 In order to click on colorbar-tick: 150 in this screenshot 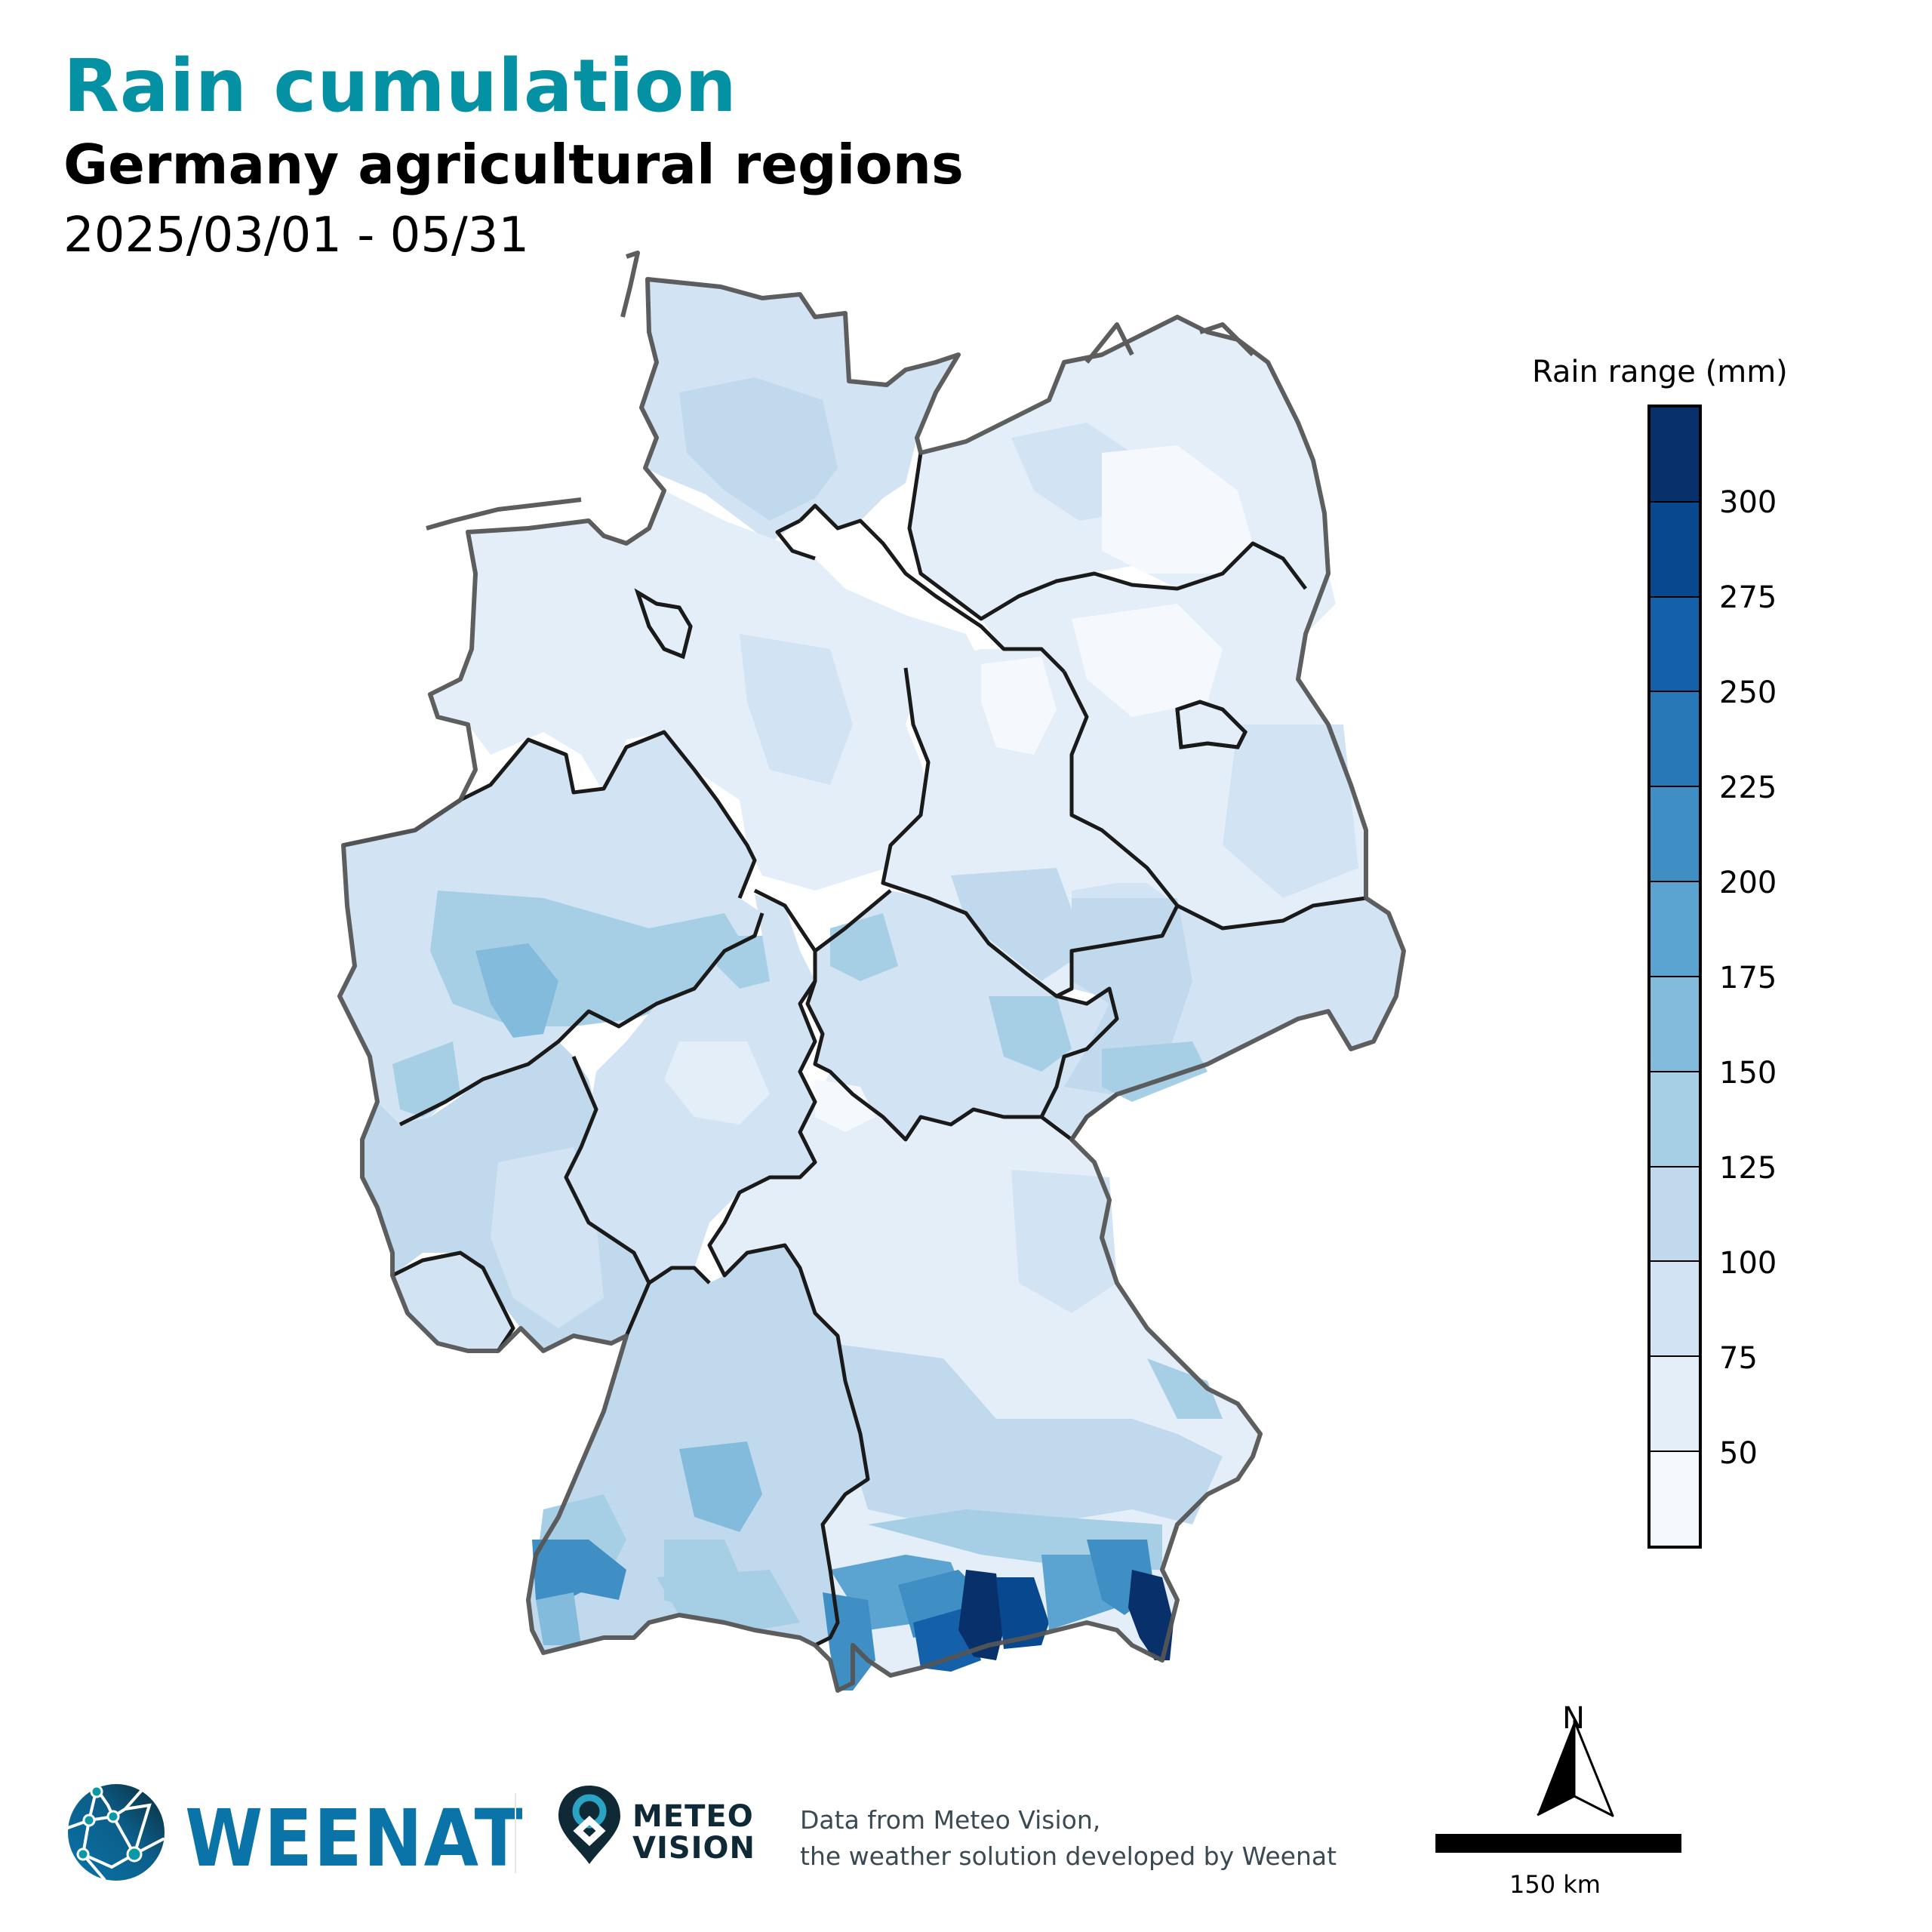, I will do `click(1748, 1073)`.